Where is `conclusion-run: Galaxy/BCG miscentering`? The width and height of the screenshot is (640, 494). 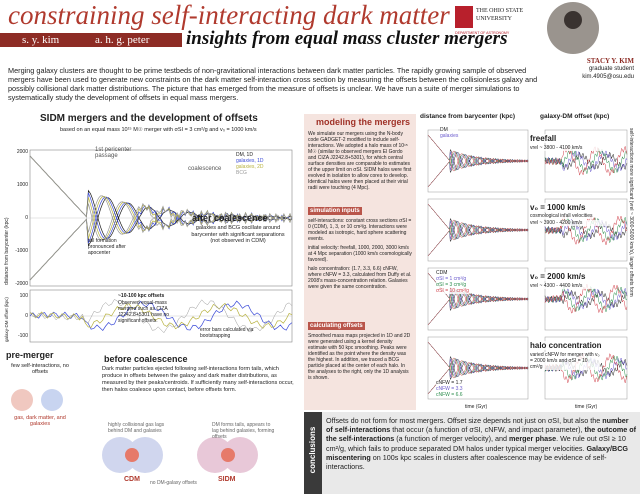
conclusion-run: Galaxy/BCG miscentering is located at coordinates (477, 452).